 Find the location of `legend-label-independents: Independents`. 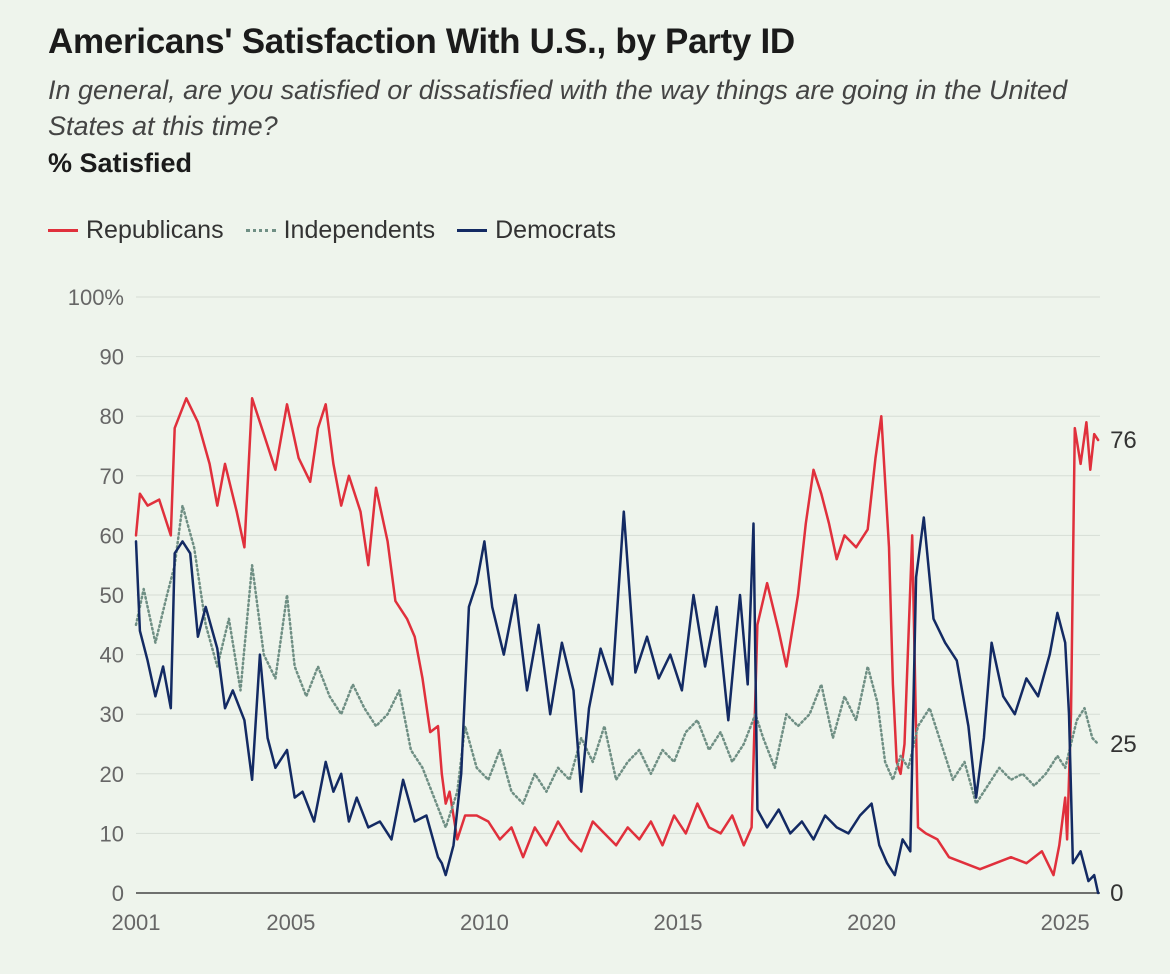

legend-label-independents: Independents is located at coordinates (359, 230).